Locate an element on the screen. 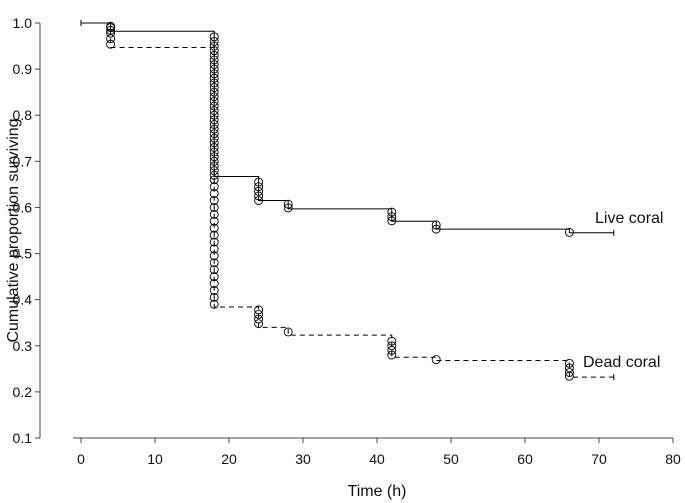  y-tick-label: 0.1 is located at coordinates (23, 438).